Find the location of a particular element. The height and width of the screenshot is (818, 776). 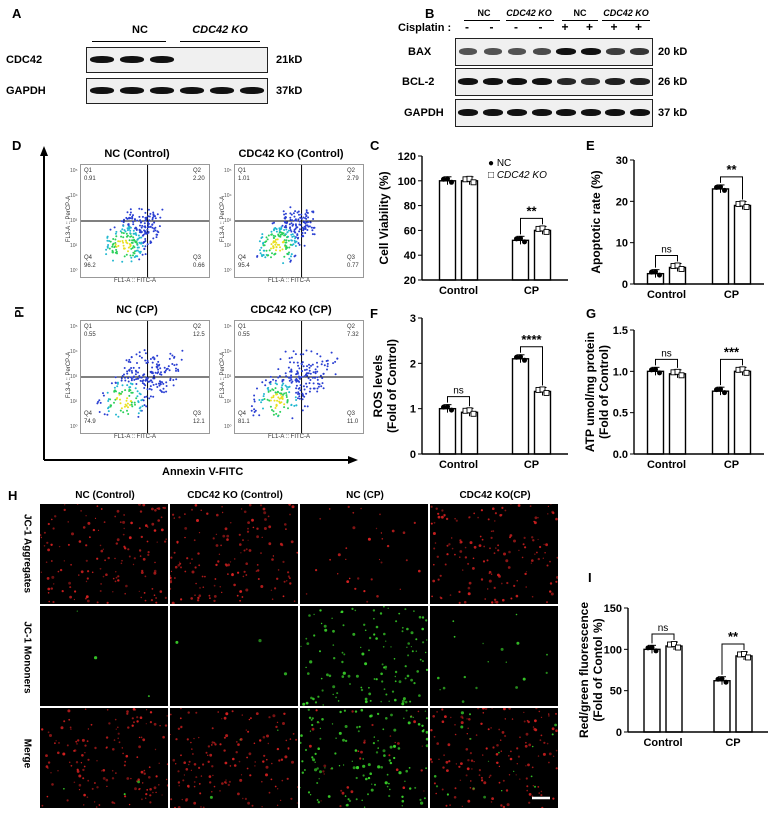

bar is located at coordinates (742, 244).